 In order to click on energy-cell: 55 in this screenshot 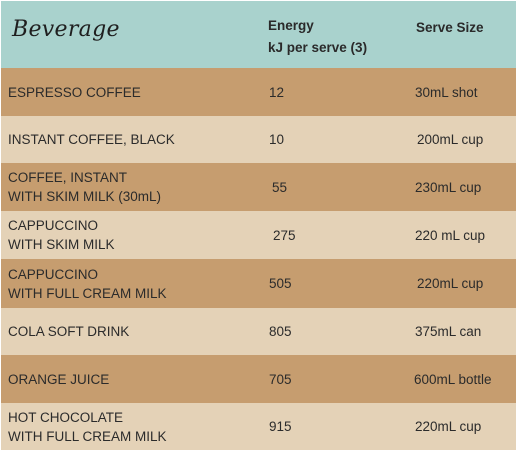, I will do `click(280, 187)`.